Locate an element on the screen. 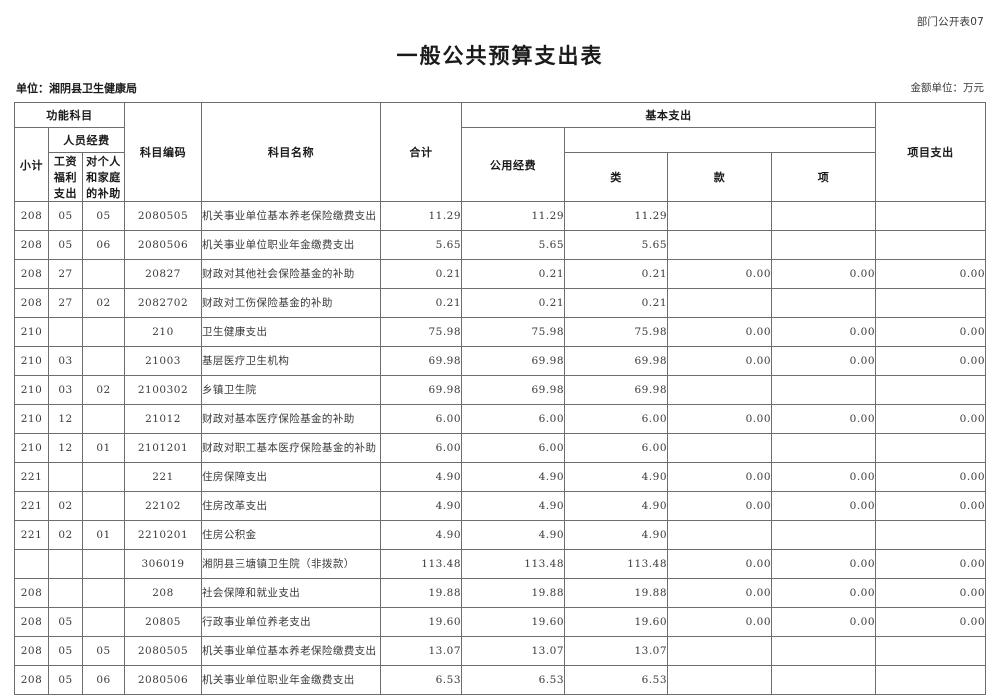  cell-subject-name: 机关事业单位基本养老保险缴费支出 is located at coordinates (291, 216).